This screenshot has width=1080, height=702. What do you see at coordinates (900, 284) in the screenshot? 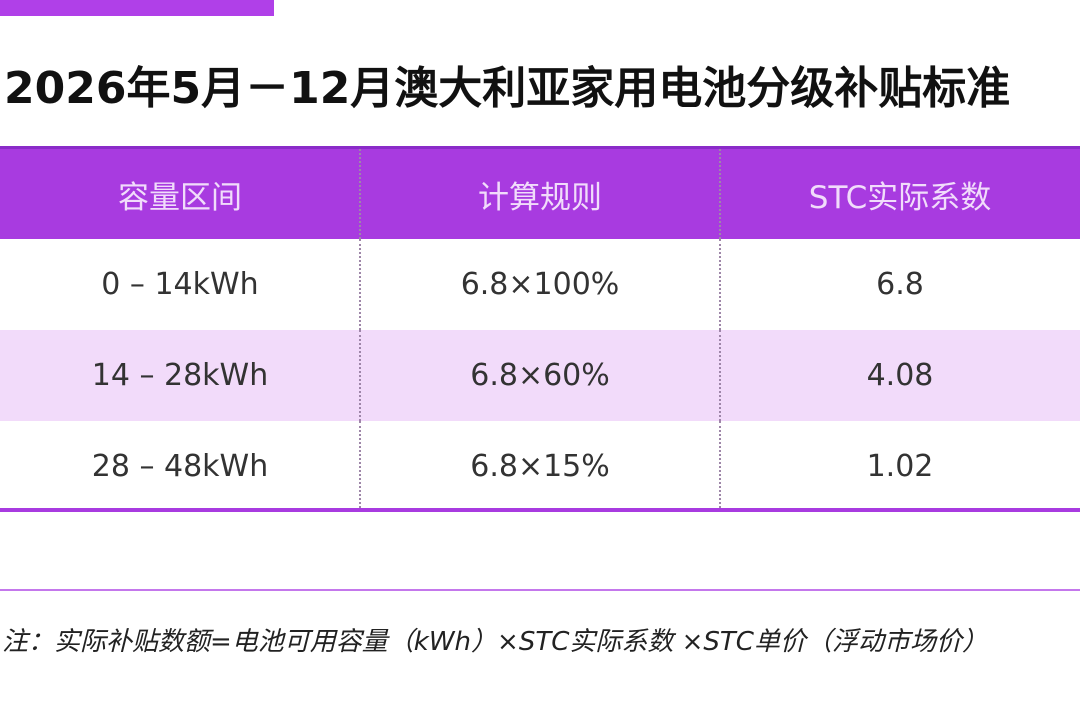
I see `stc-factor-cell: 6.8` at bounding box center [900, 284].